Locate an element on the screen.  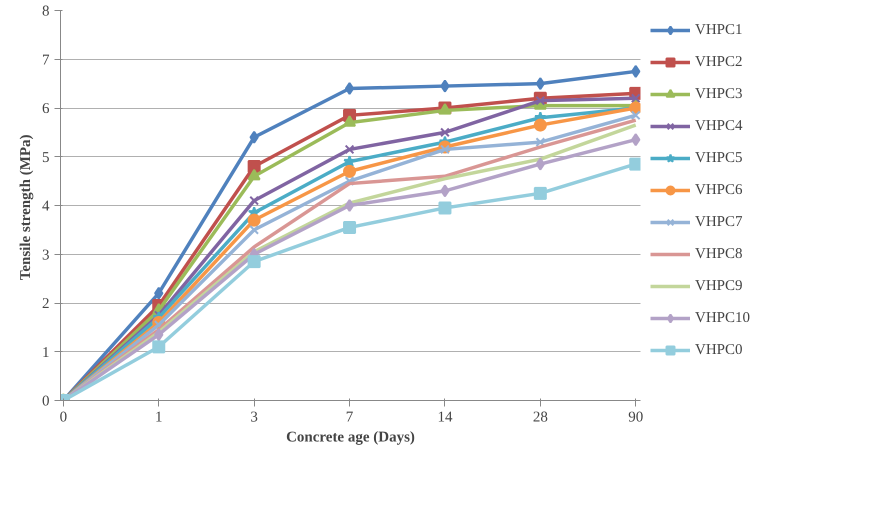
y-tick-label: 6 is located at coordinates (46, 109).